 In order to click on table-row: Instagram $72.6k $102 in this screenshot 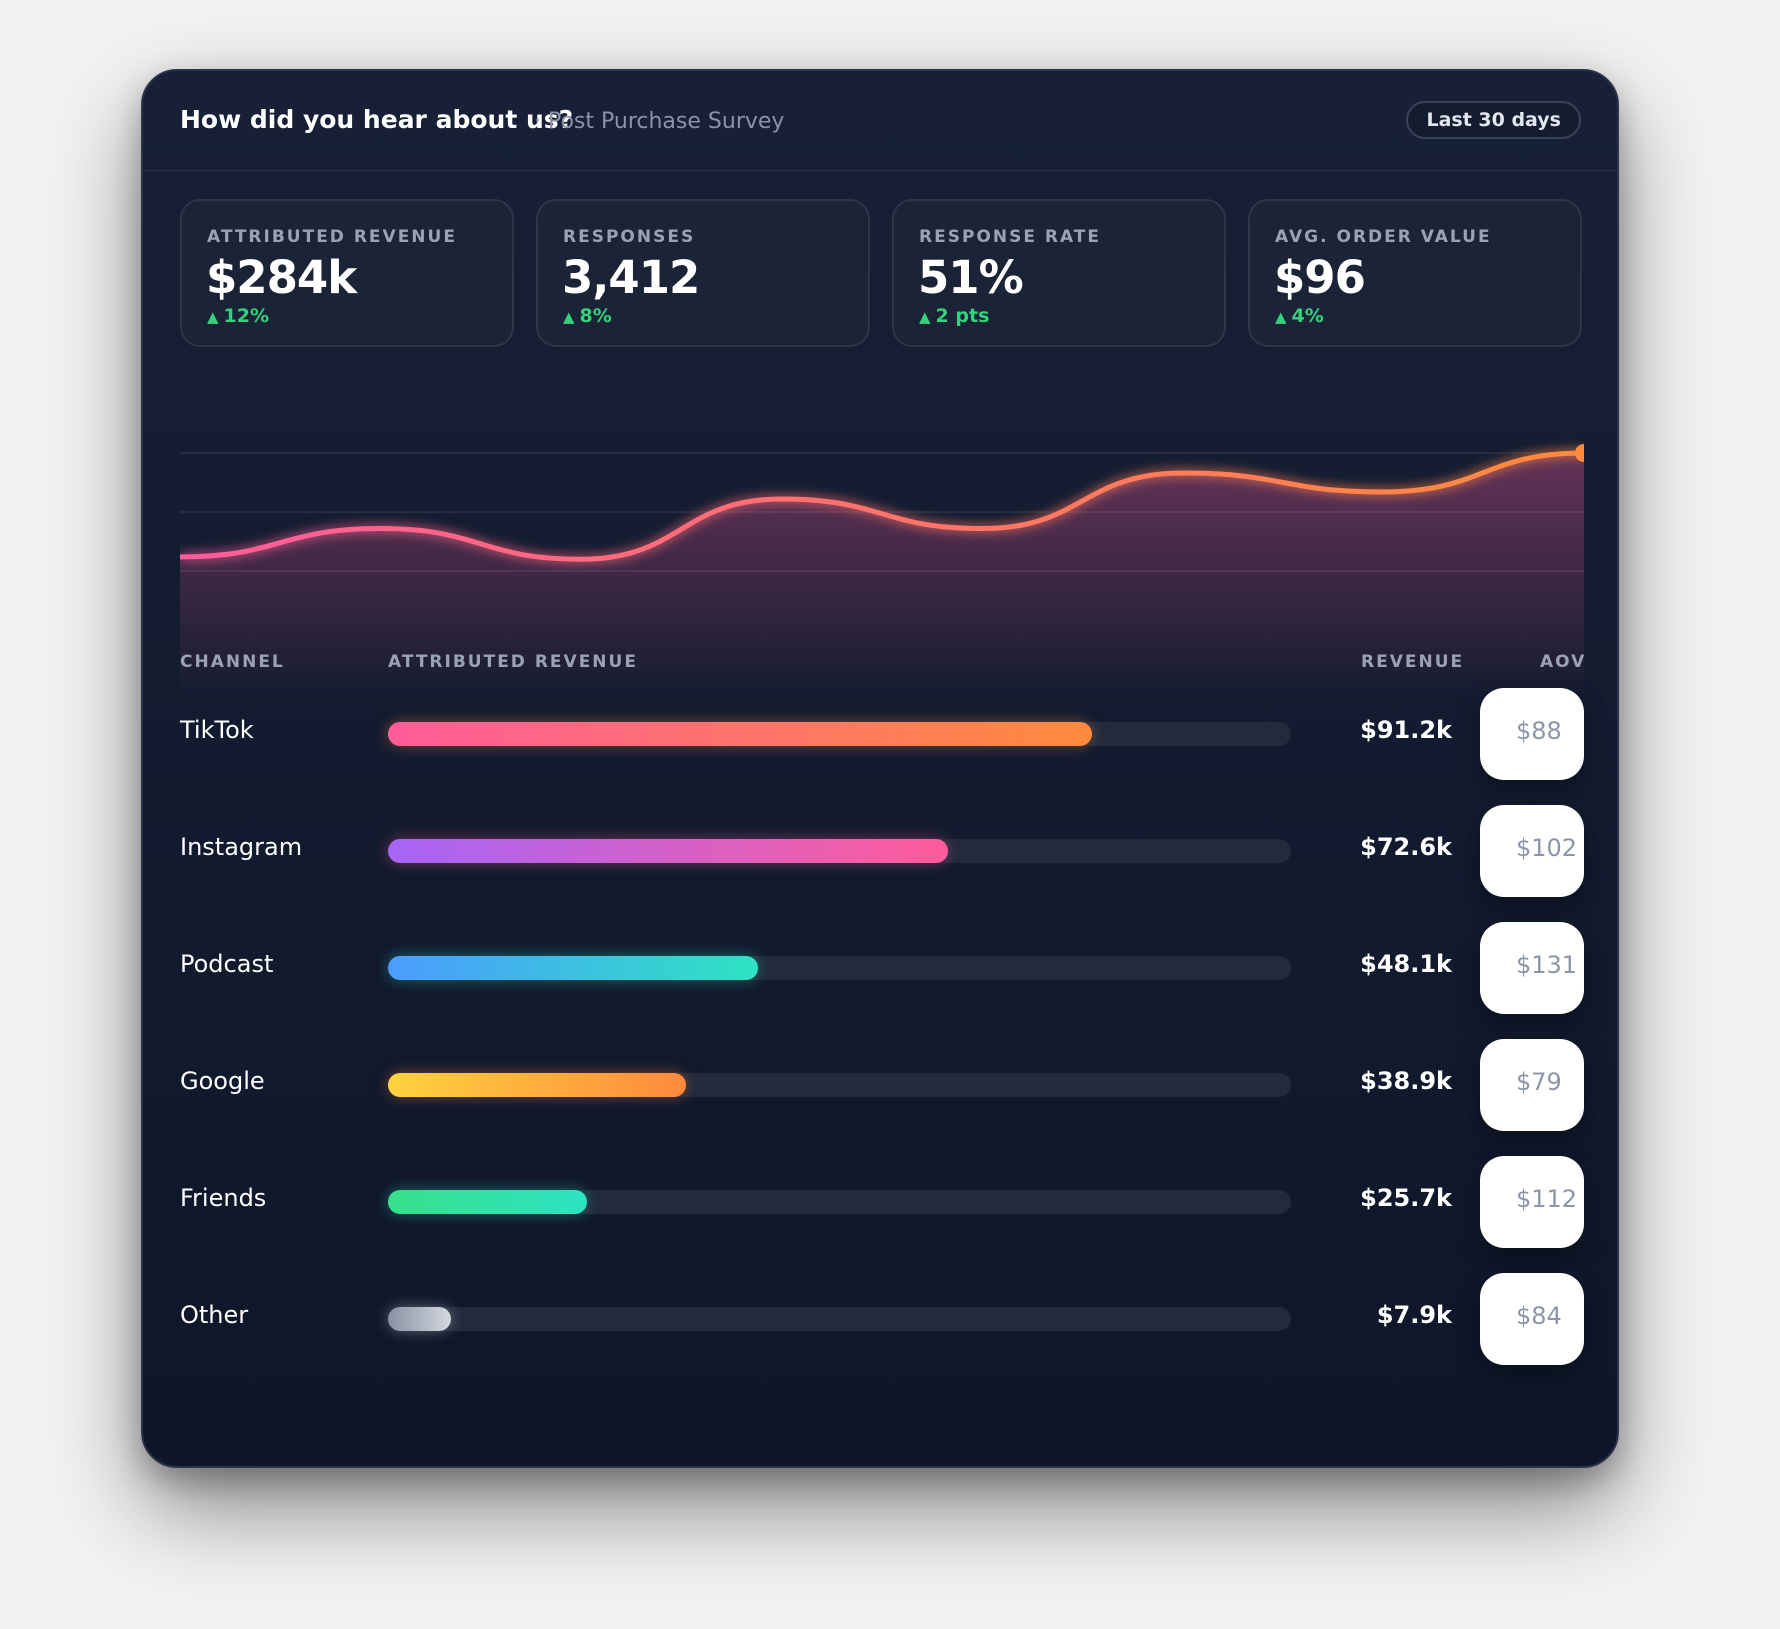, I will do `click(880, 851)`.